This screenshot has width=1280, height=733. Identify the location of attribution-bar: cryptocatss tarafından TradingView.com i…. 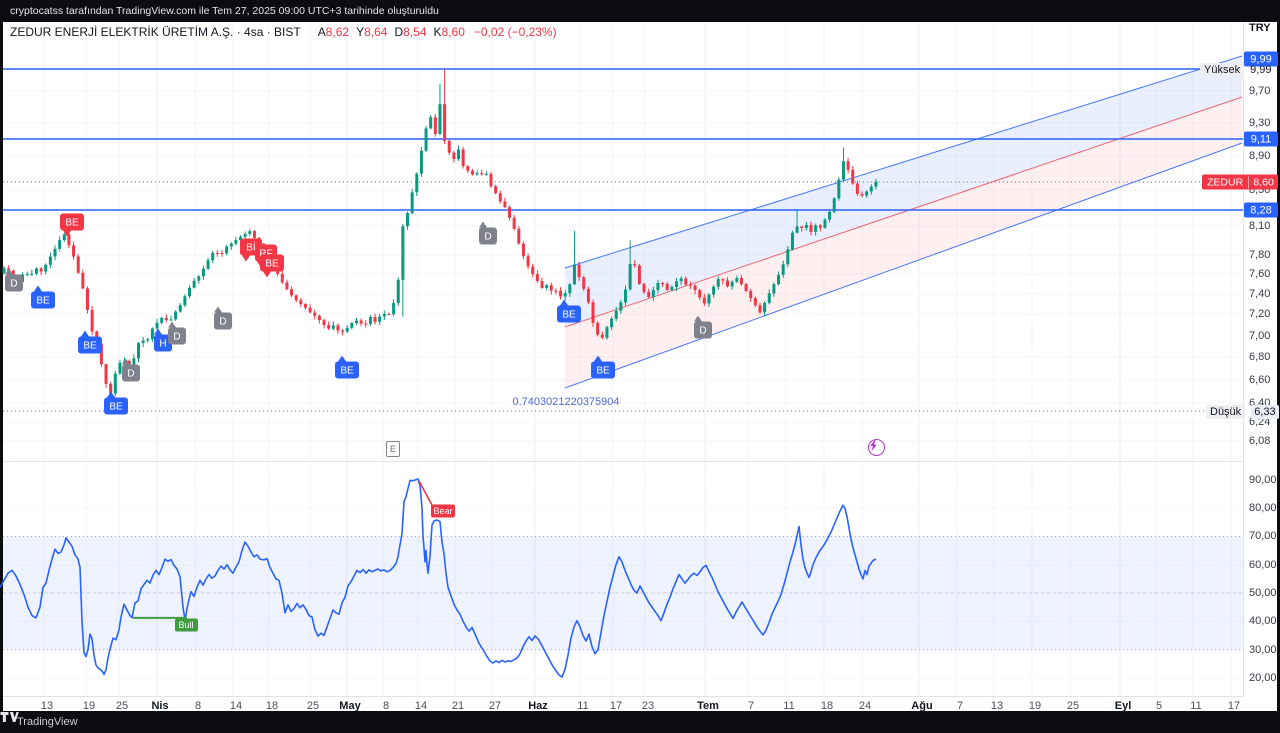
(640, 11).